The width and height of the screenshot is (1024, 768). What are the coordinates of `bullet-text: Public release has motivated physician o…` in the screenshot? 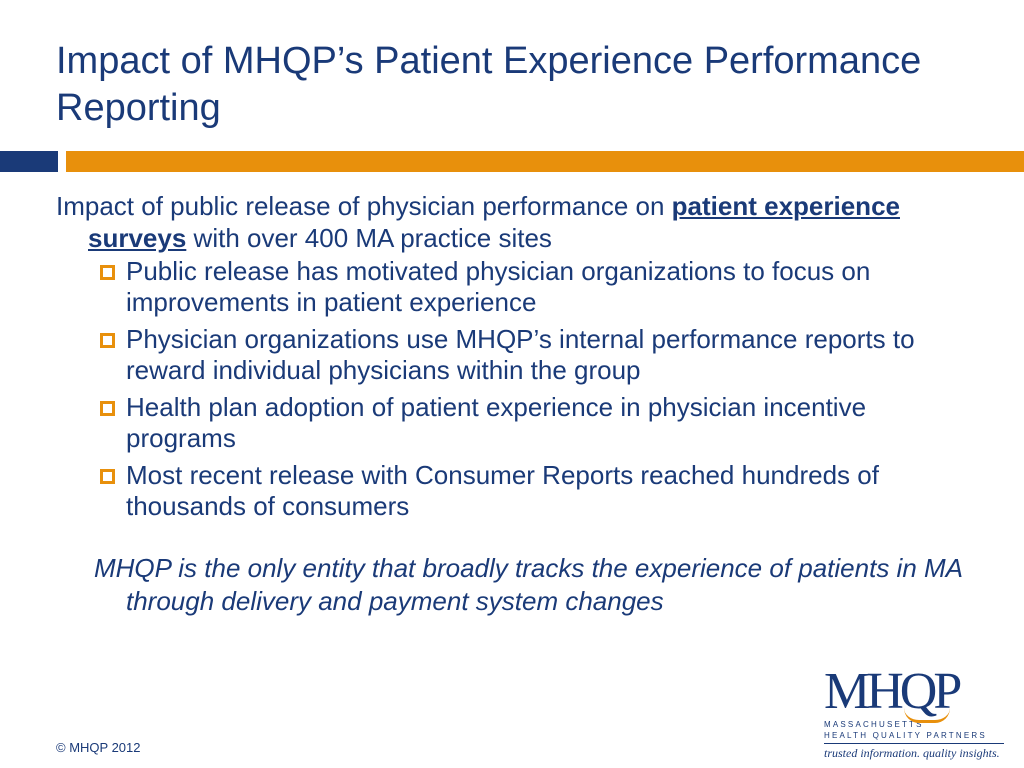 It's located at (498, 286).